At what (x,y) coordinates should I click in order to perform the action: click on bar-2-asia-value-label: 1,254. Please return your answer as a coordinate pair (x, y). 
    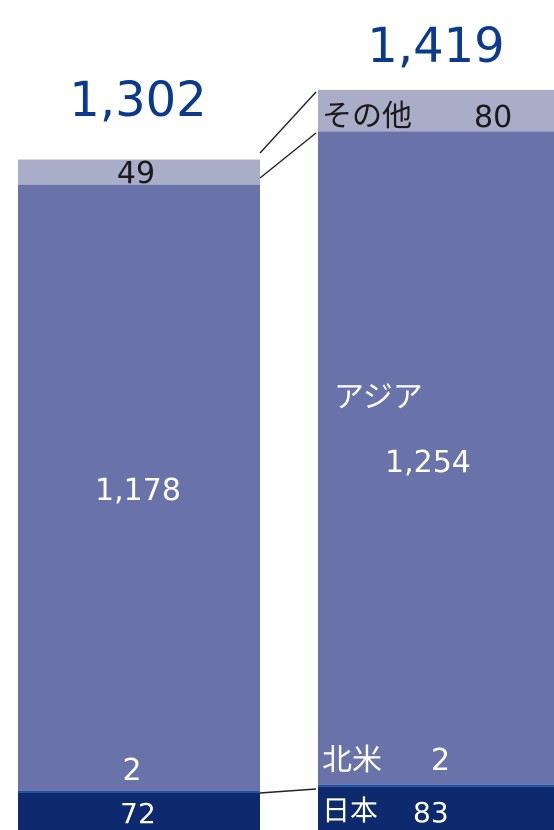
    Looking at the image, I should click on (428, 462).